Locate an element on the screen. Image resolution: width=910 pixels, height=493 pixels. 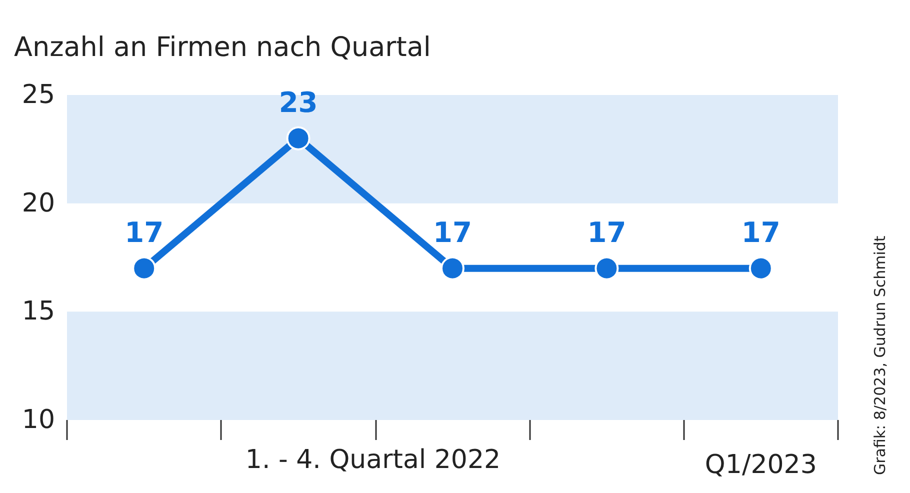
y-tick-label: 25 is located at coordinates (38, 95).